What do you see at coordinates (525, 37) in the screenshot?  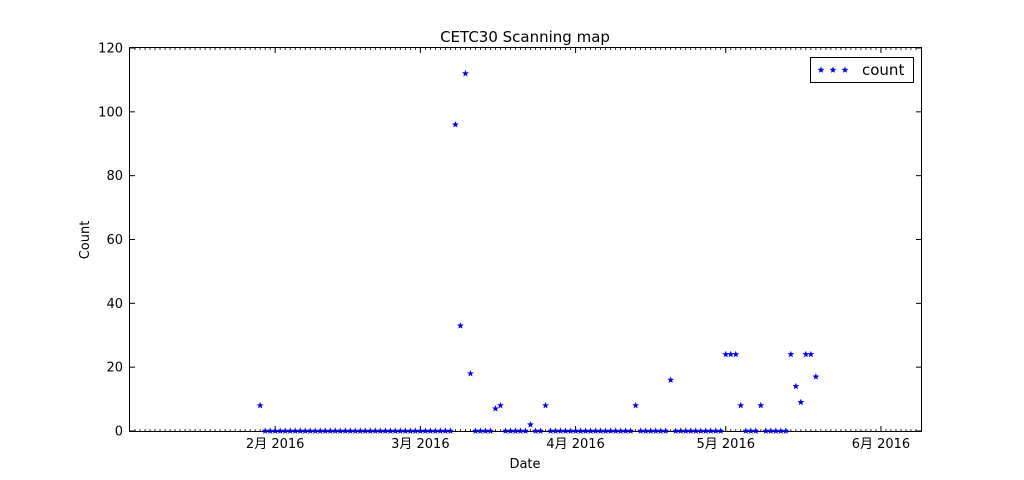 I see `chart-title: CETC30 Scanning map` at bounding box center [525, 37].